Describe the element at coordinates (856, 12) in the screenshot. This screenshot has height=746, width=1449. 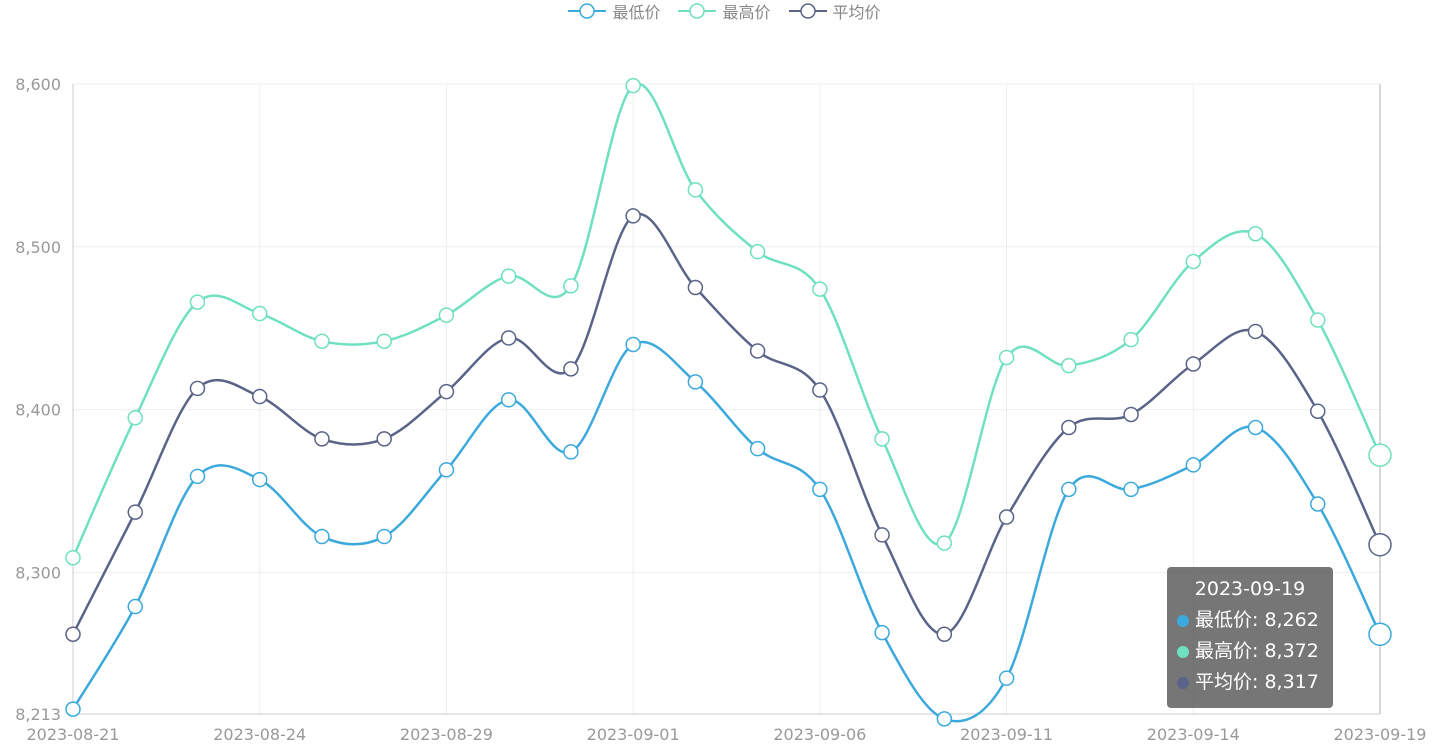
I see `legend-label-avg-price: 平均价` at that location.